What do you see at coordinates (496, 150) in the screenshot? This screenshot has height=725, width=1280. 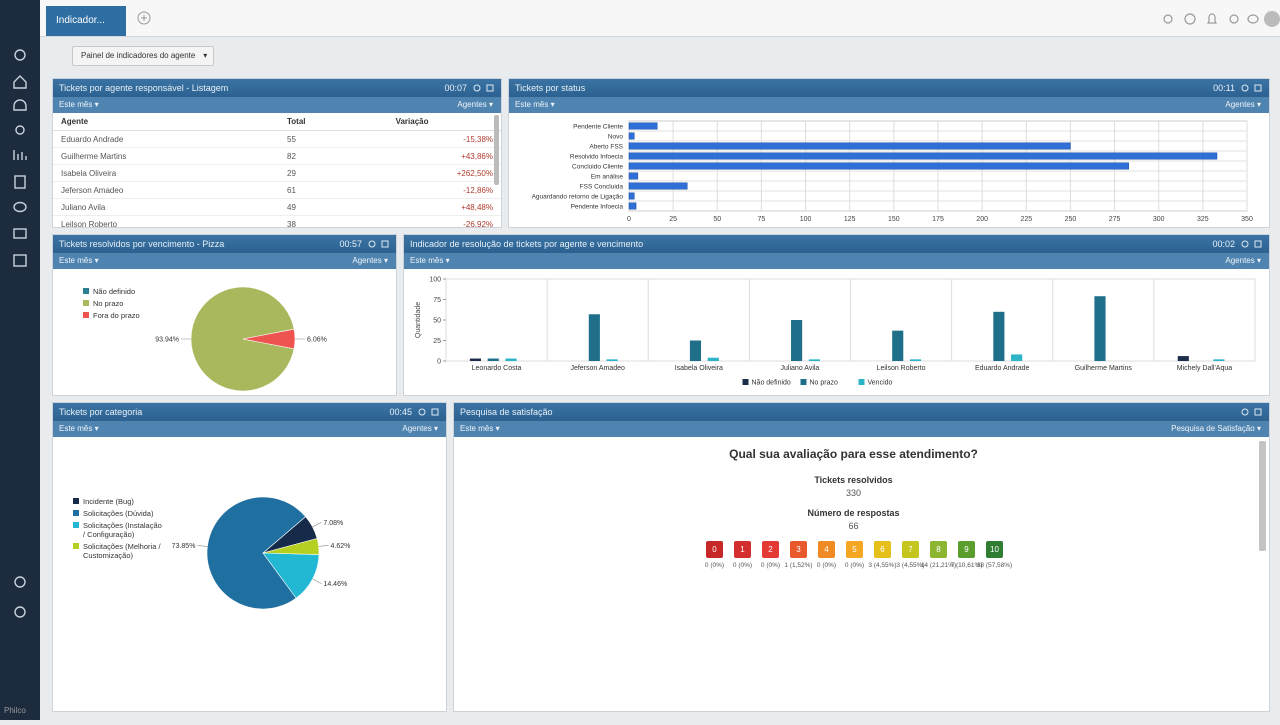 I see `scrollbar` at bounding box center [496, 150].